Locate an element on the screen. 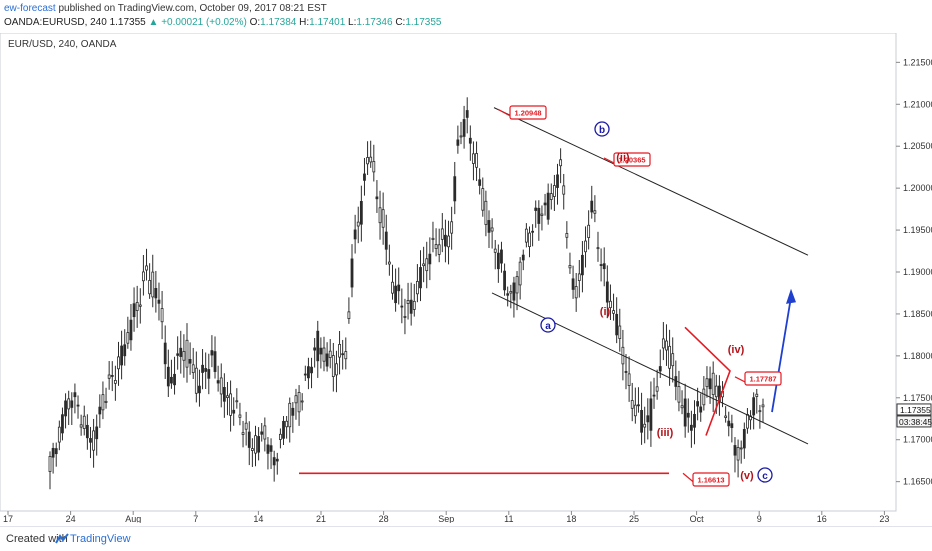 The width and height of the screenshot is (932, 551). y-tick-label: 1.20500 is located at coordinates (917, 146).